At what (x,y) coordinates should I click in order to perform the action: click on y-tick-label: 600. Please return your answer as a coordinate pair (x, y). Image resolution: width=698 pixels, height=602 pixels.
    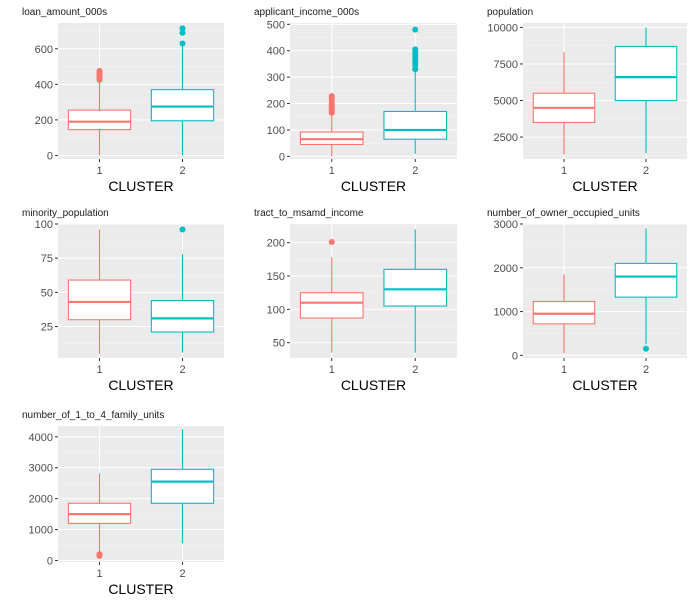
    Looking at the image, I should click on (44, 50).